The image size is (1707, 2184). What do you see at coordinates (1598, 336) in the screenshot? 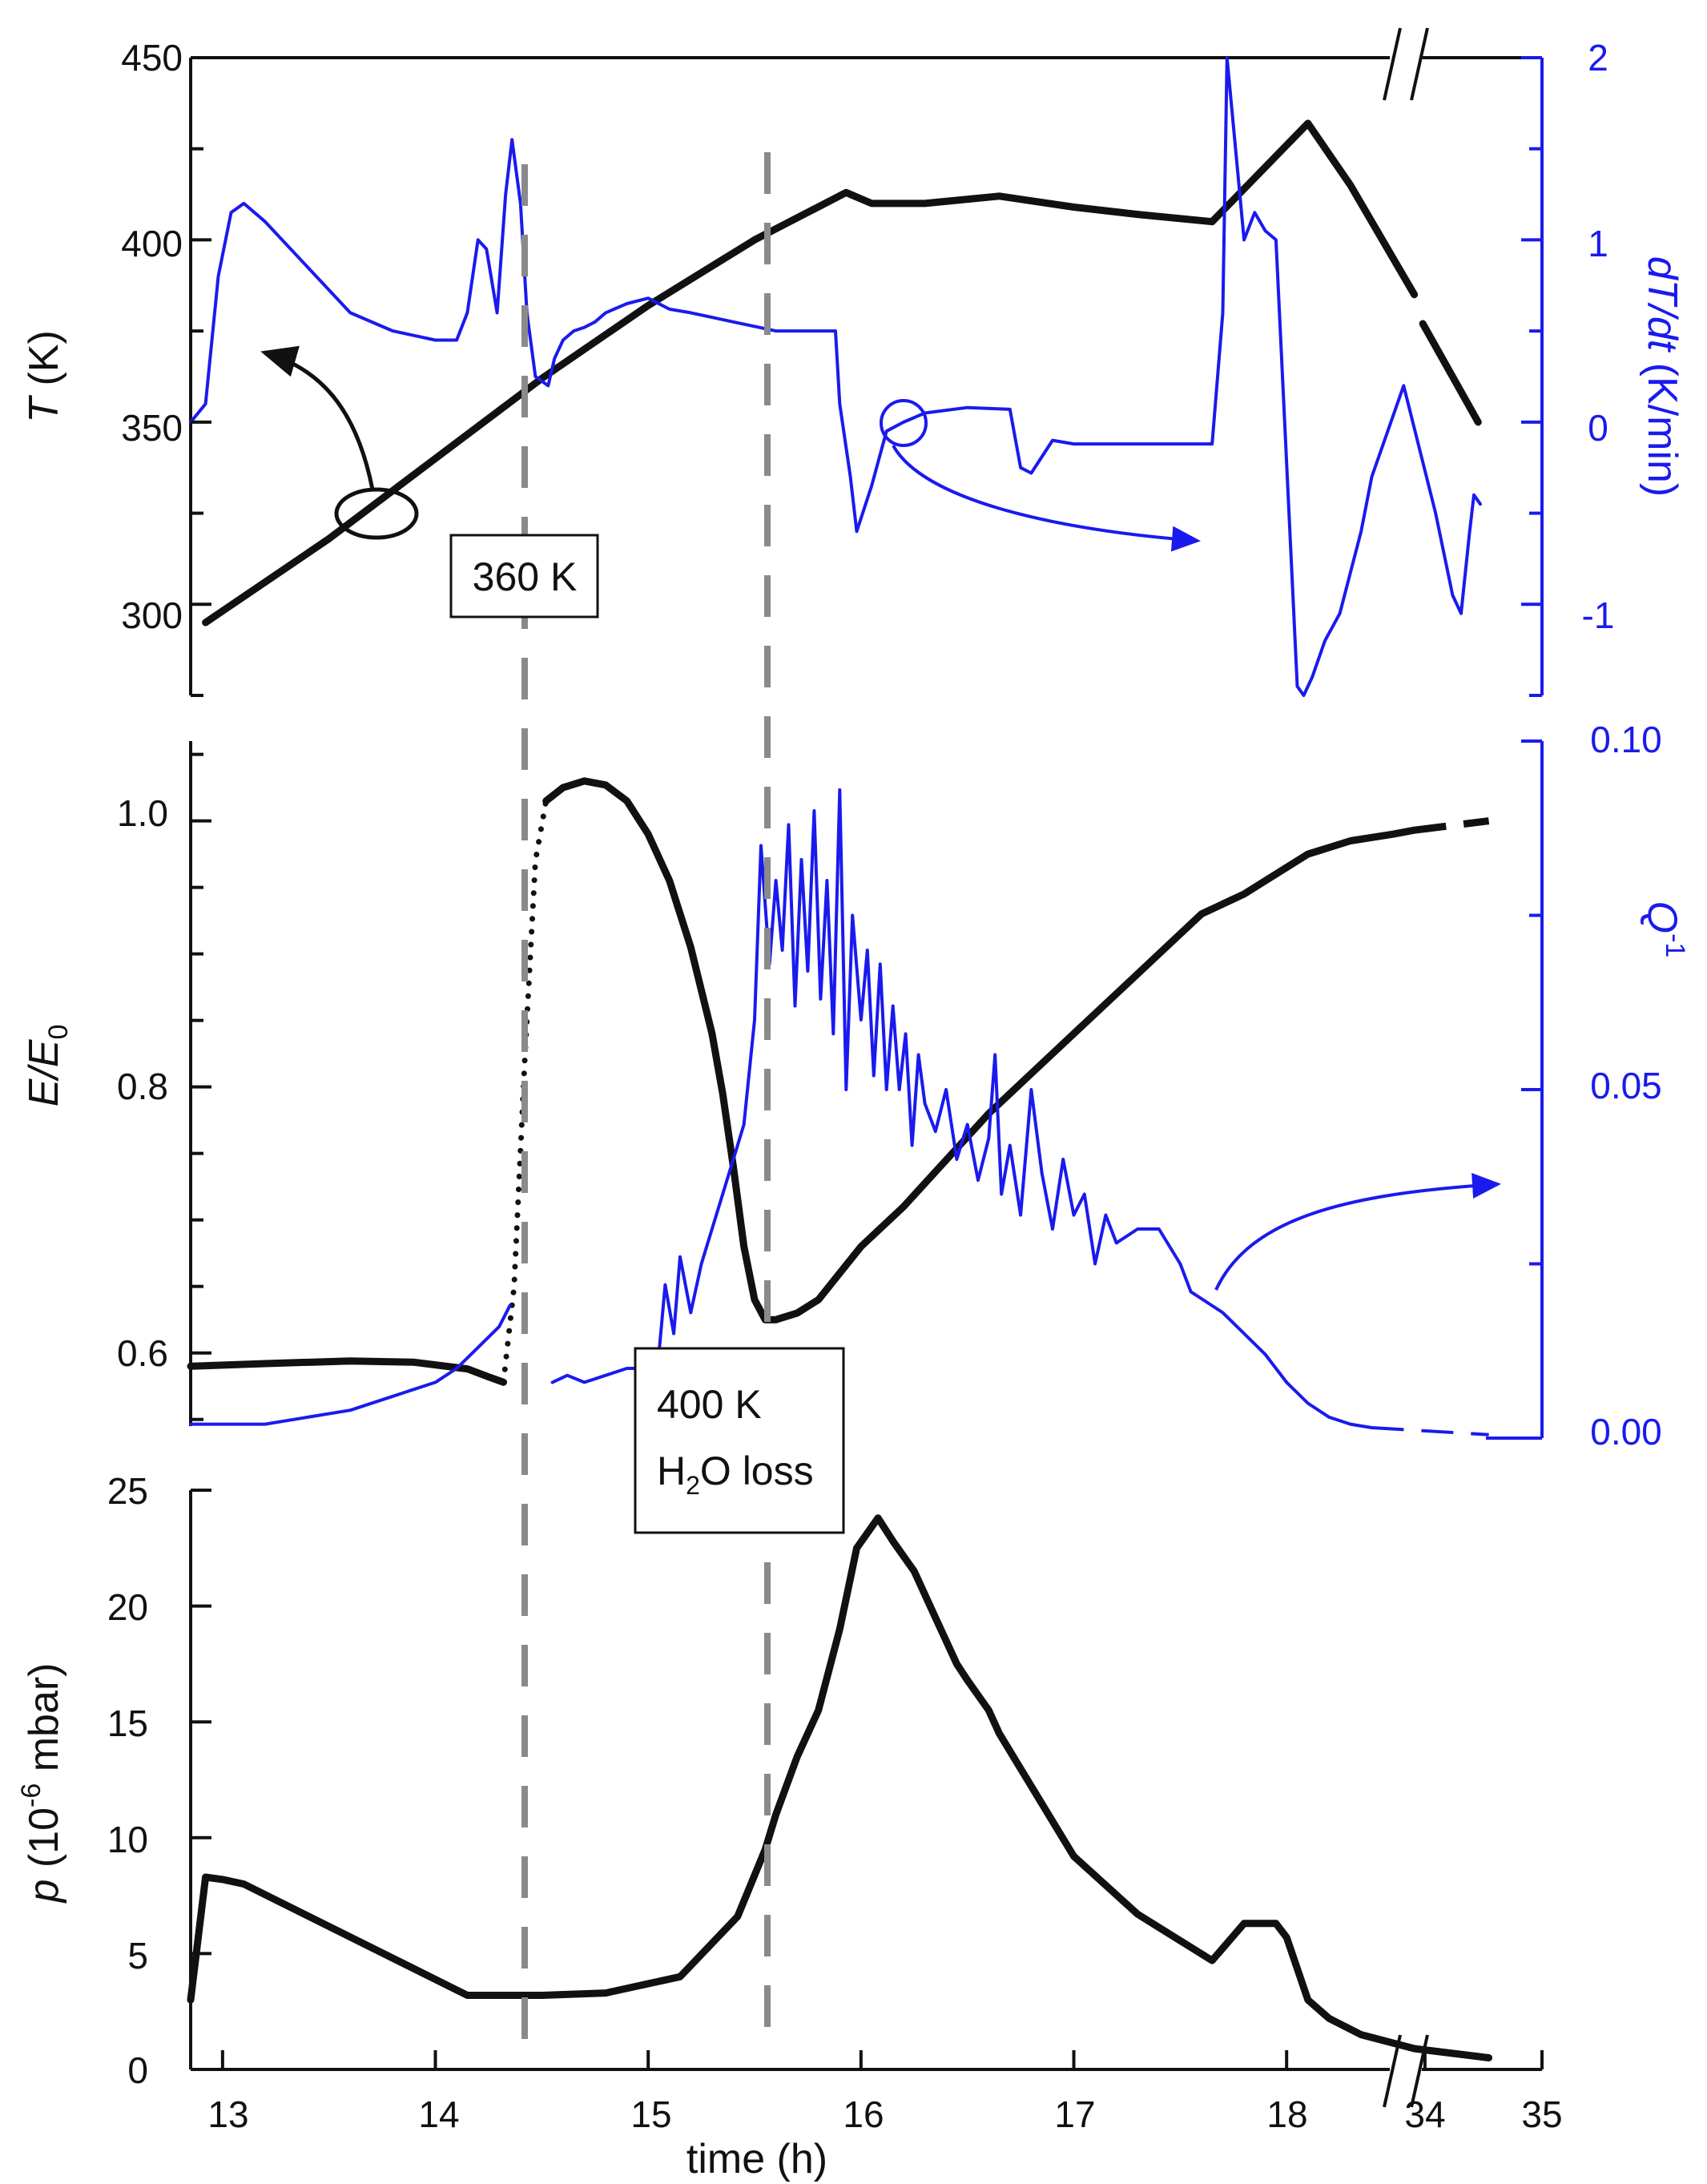
I see `panel-temperature-right-ticks: 2 1 0 -1` at bounding box center [1598, 336].